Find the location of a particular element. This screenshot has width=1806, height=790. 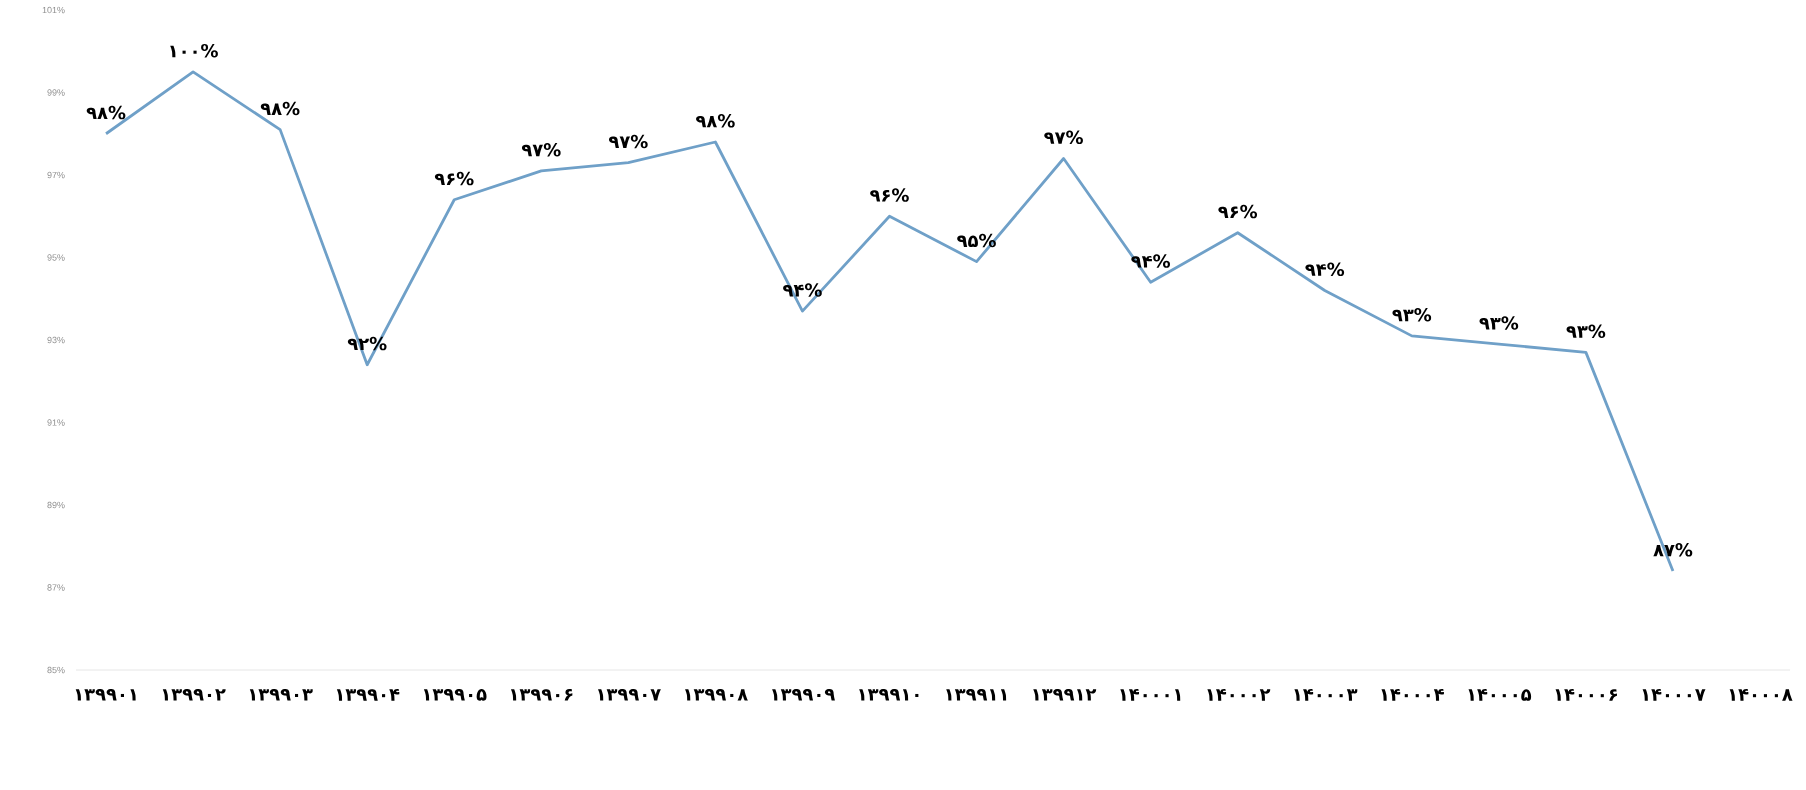

x-tick-label: ۱۴۰۰۰۱ is located at coordinates (1150, 695).